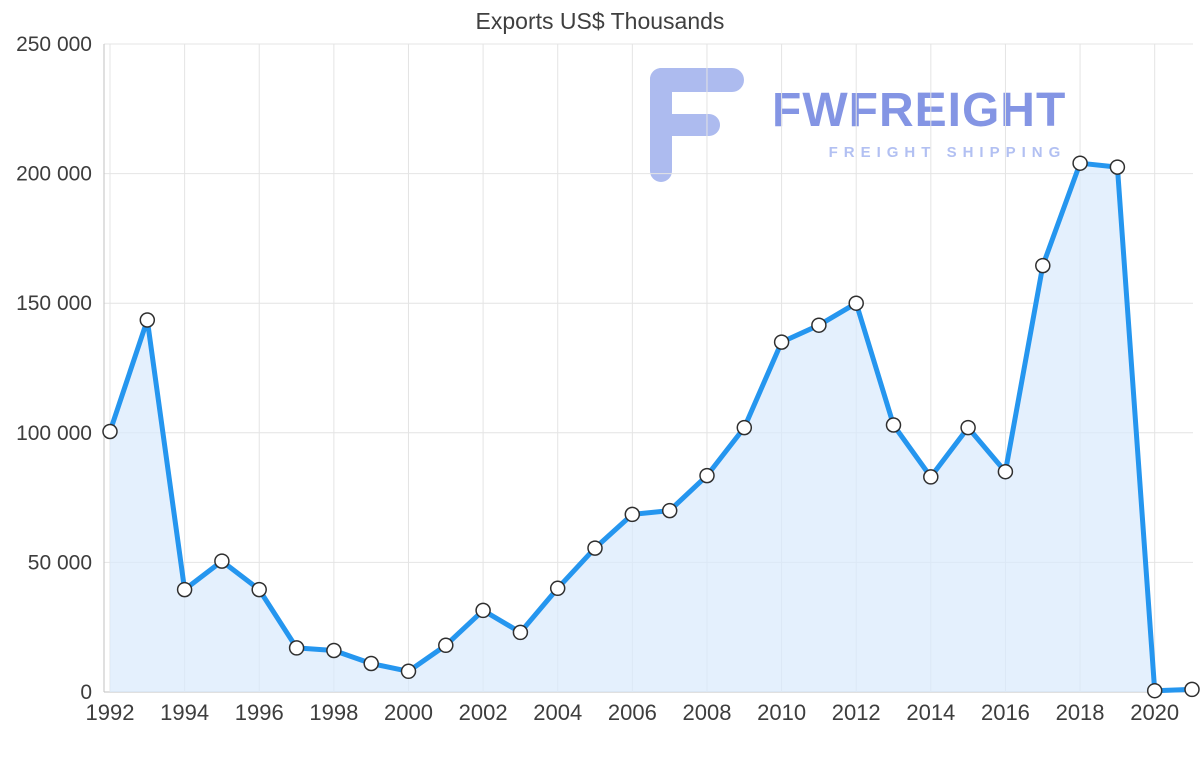 The image size is (1200, 763). What do you see at coordinates (1005, 712) in the screenshot?
I see `svg-text: 2016` at bounding box center [1005, 712].